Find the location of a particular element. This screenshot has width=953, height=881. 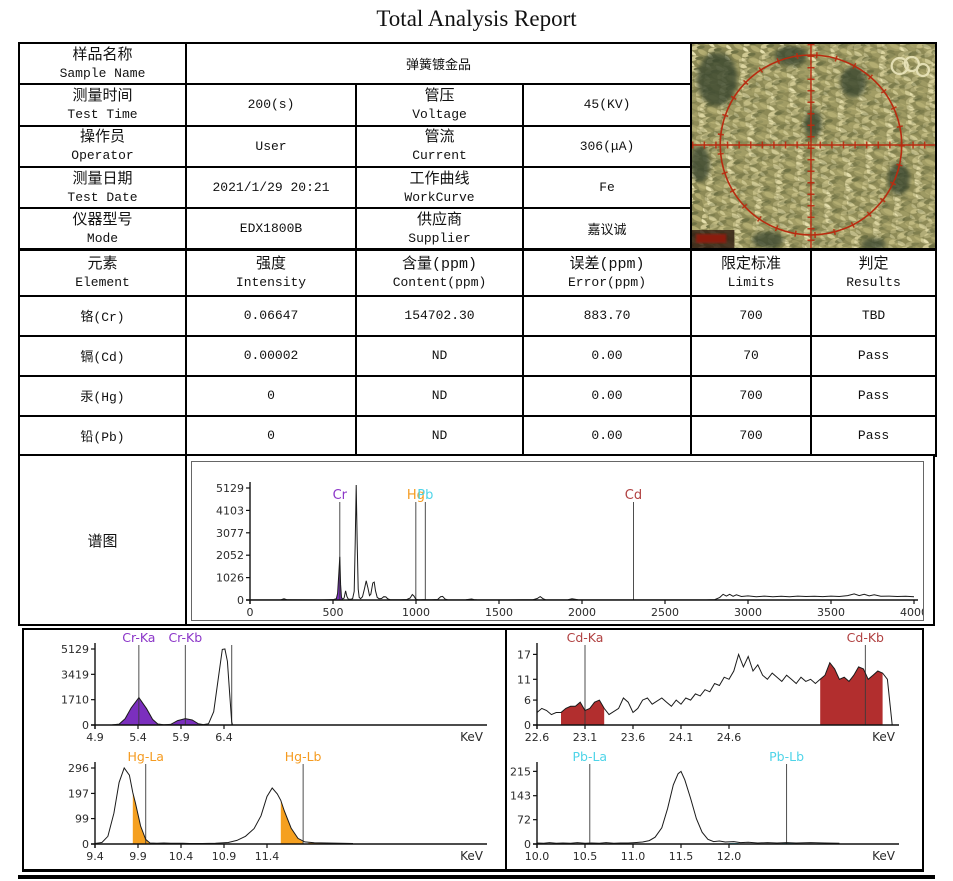

svg-text: 11.0 is located at coordinates (633, 856).